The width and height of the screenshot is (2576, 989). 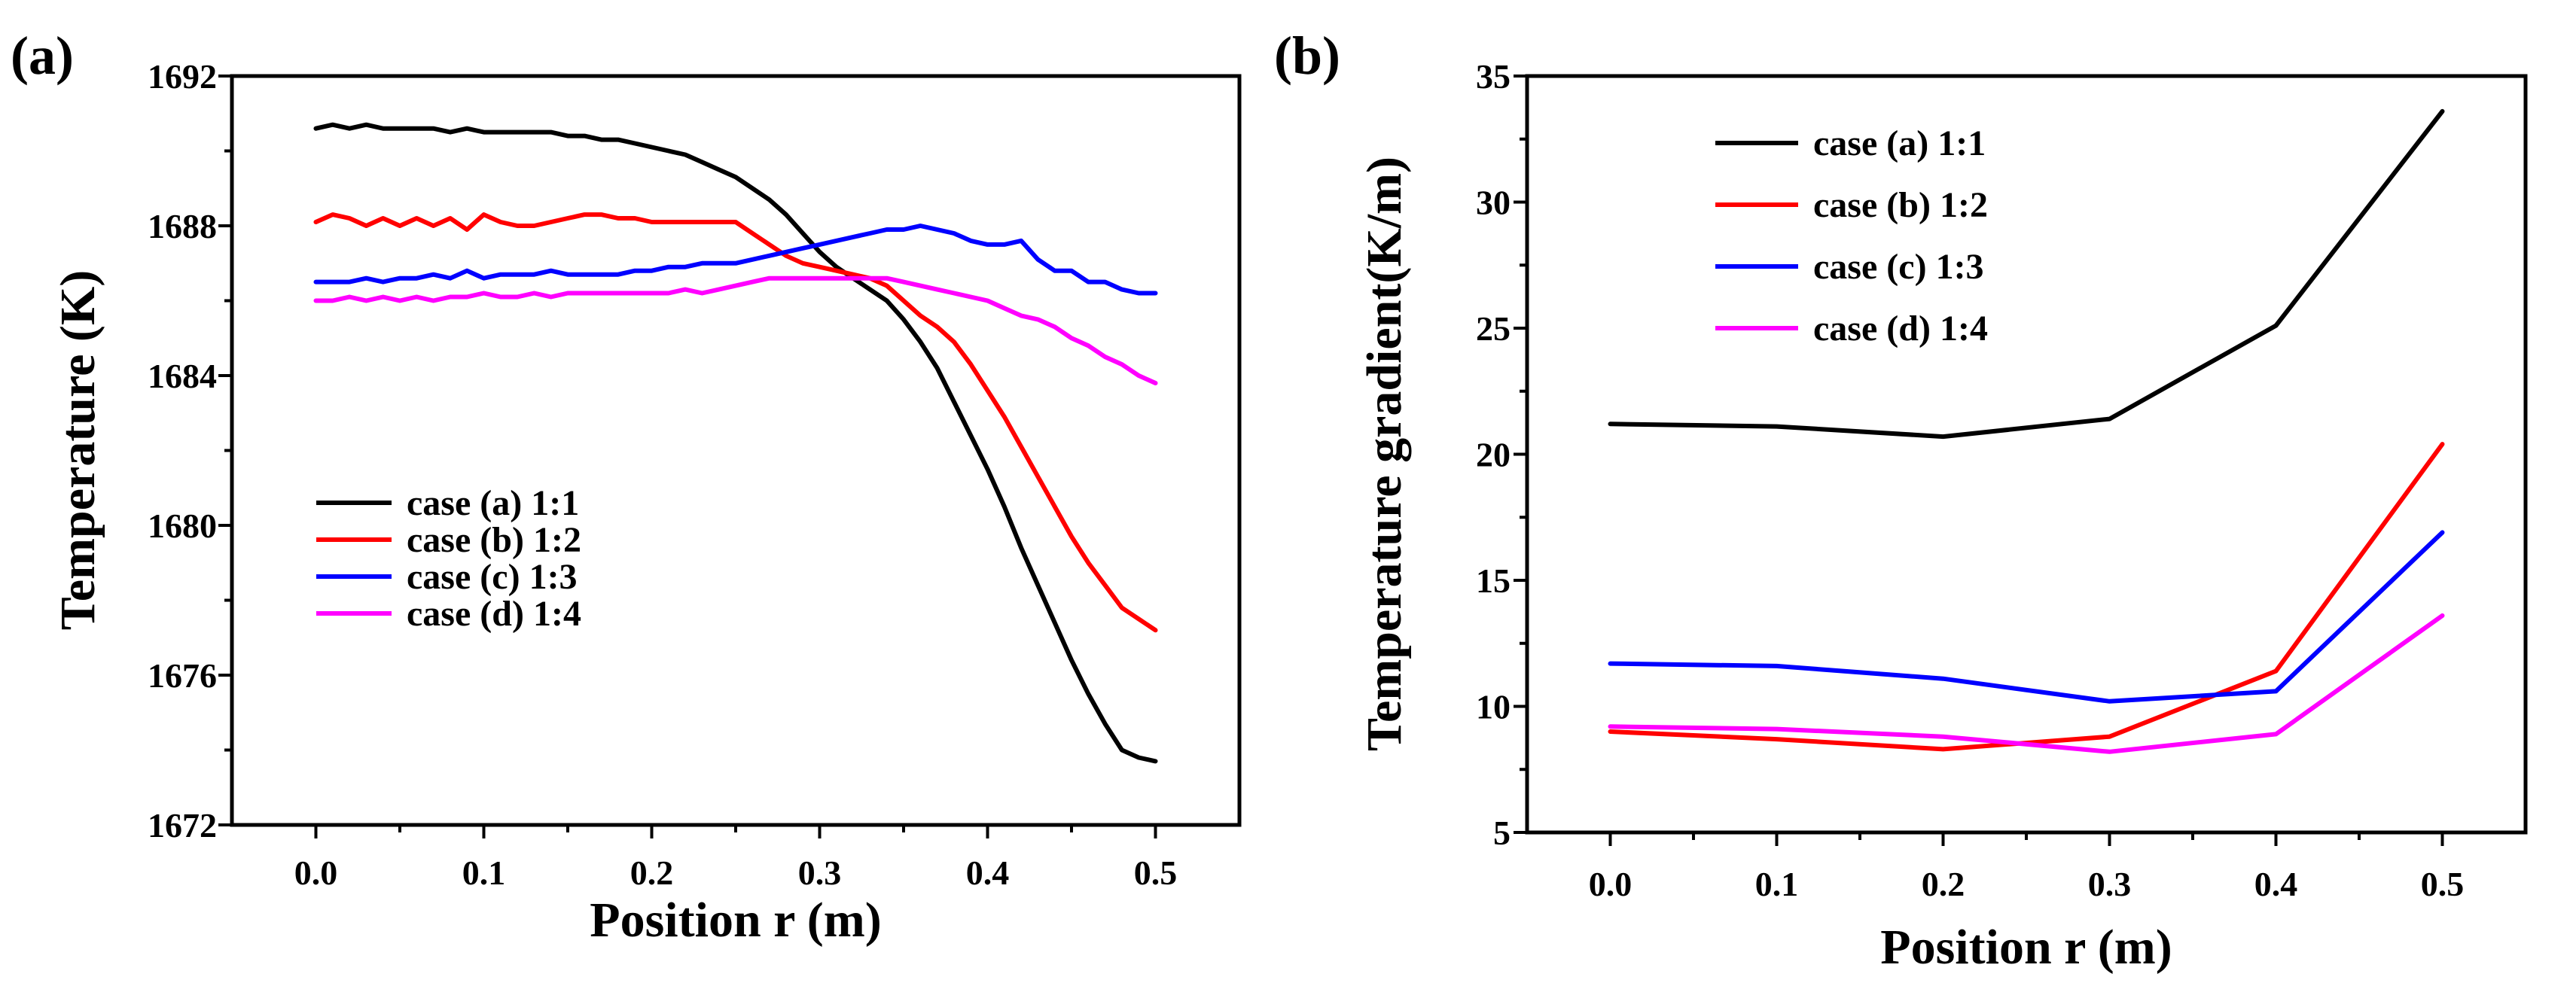 I want to click on y-tick-label: 1692, so click(x=182, y=76).